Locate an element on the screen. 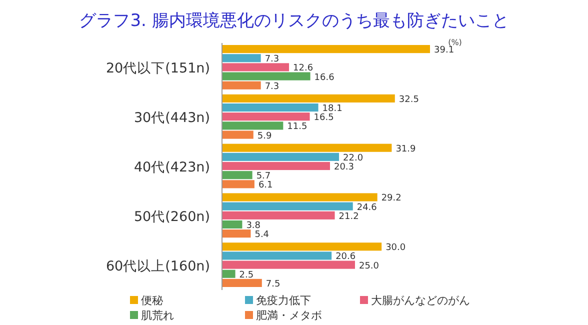 The width and height of the screenshot is (588, 325). data-label: 2.5 is located at coordinates (246, 275).